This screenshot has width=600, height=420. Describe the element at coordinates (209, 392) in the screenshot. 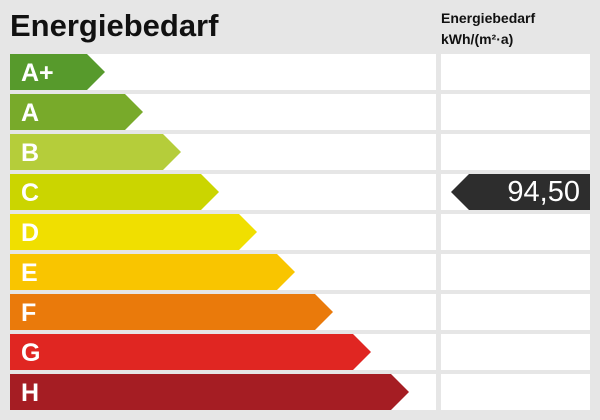

I see `energy-class-bar: H` at that location.